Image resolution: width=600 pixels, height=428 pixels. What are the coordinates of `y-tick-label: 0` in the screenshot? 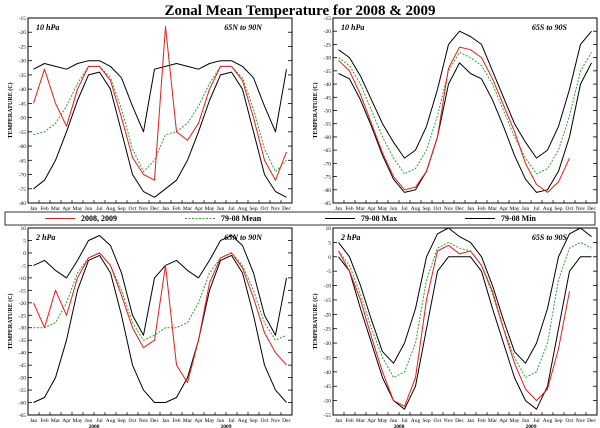 It's located at (24, 254).